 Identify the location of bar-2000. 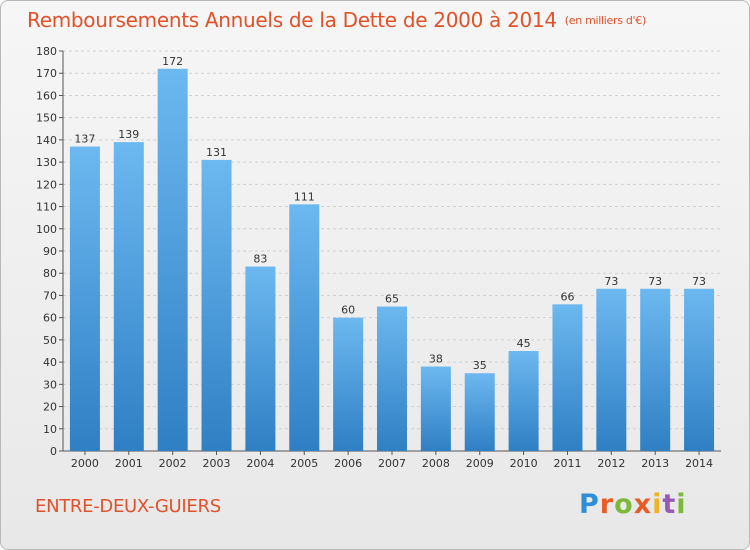
(84, 299).